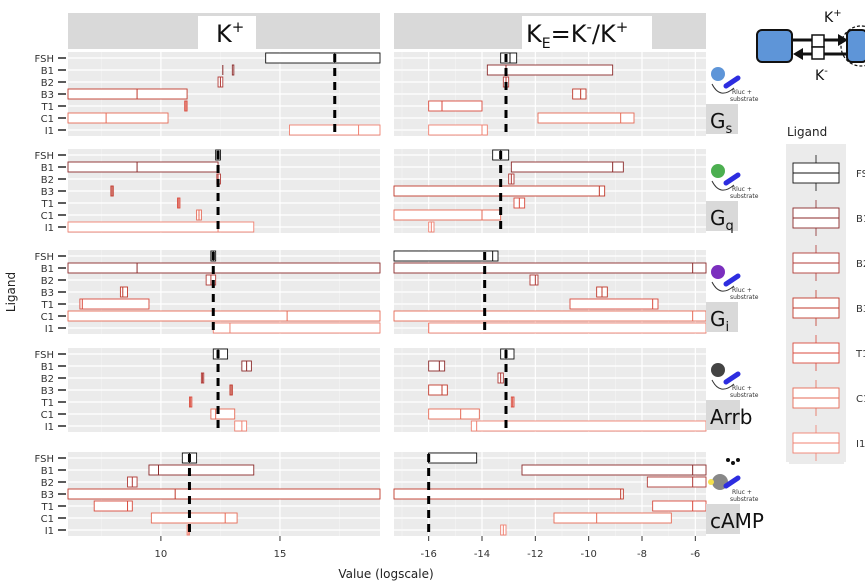 The image size is (865, 584). Describe the element at coordinates (695, 554) in the screenshot. I see `x-tick-label: -6` at that location.